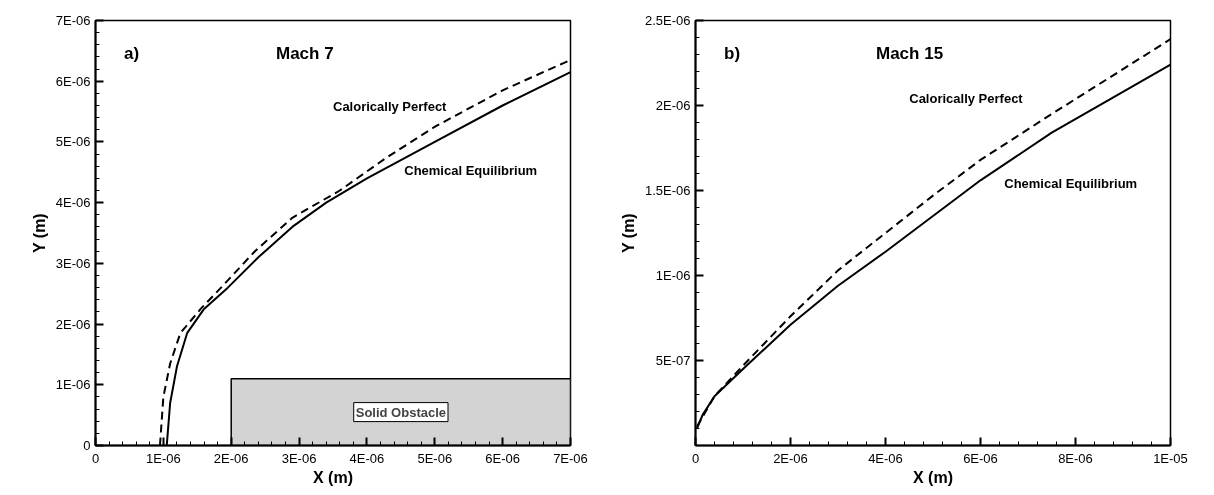 The image size is (1214, 495). I want to click on text: Mach 15, so click(910, 53).